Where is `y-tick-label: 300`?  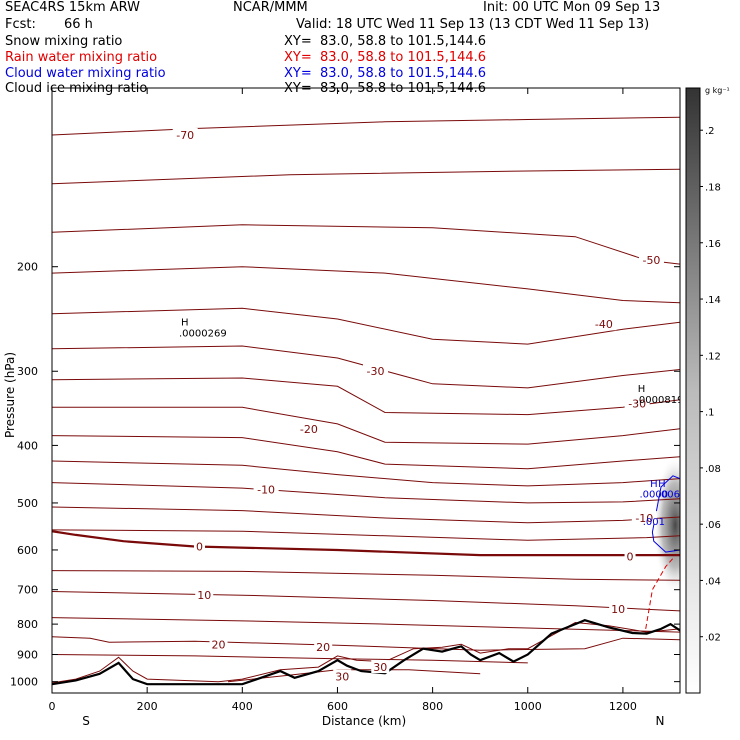
y-tick-label: 300 is located at coordinates (27, 371).